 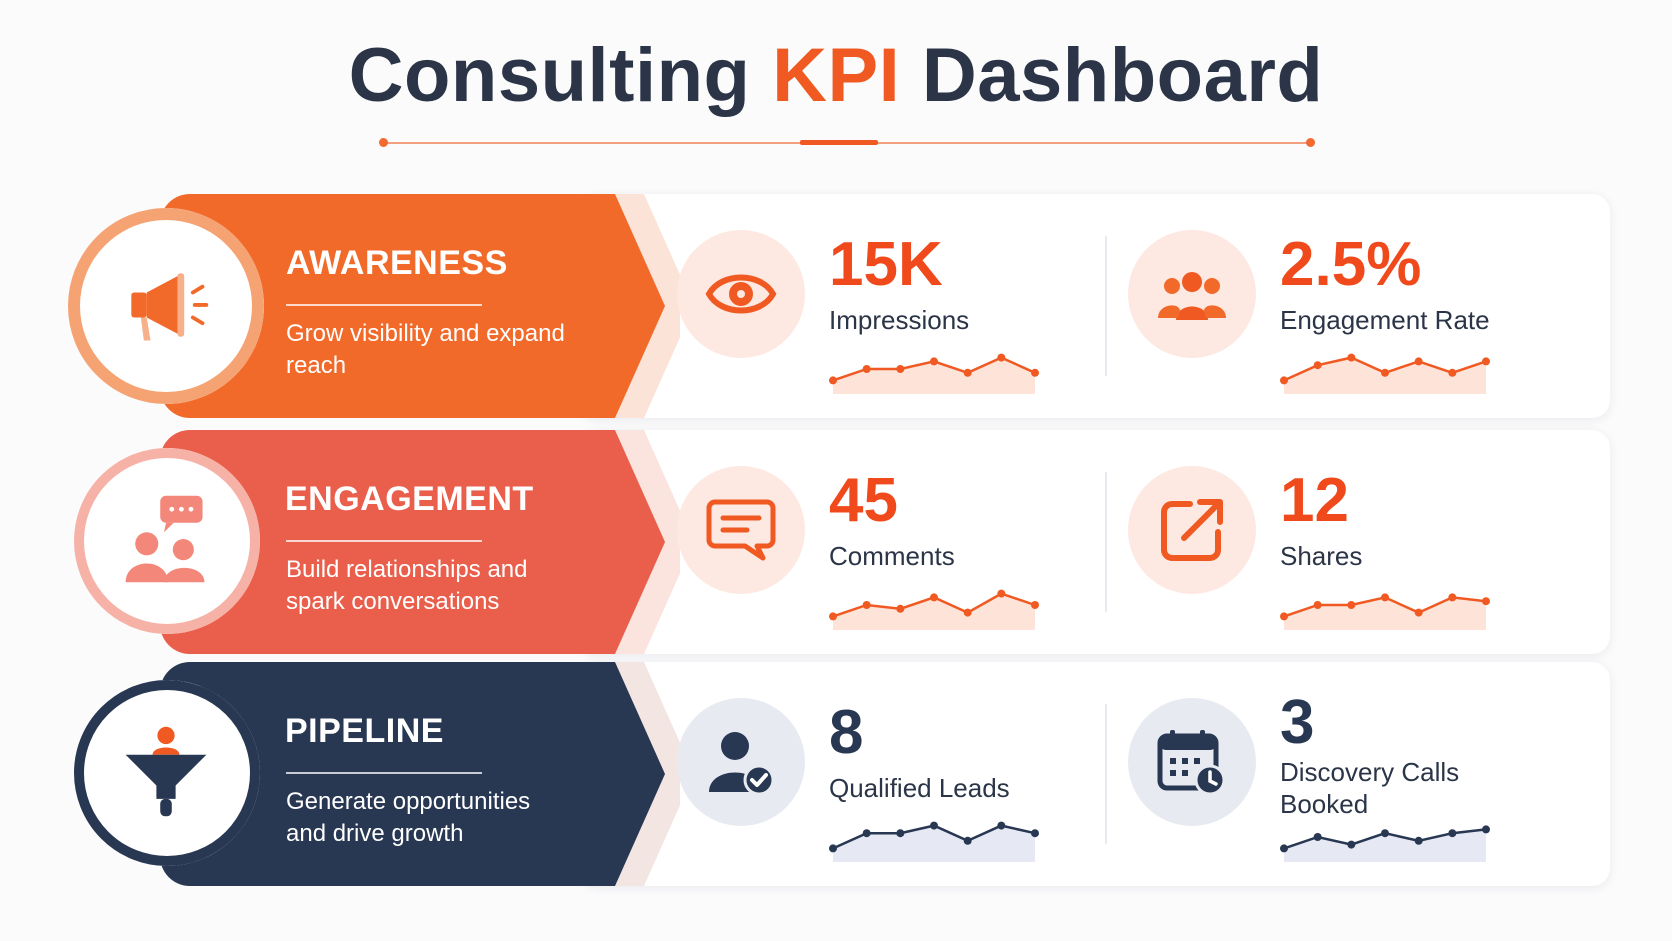 I want to click on kpi-label: Shares, so click(x=1321, y=556).